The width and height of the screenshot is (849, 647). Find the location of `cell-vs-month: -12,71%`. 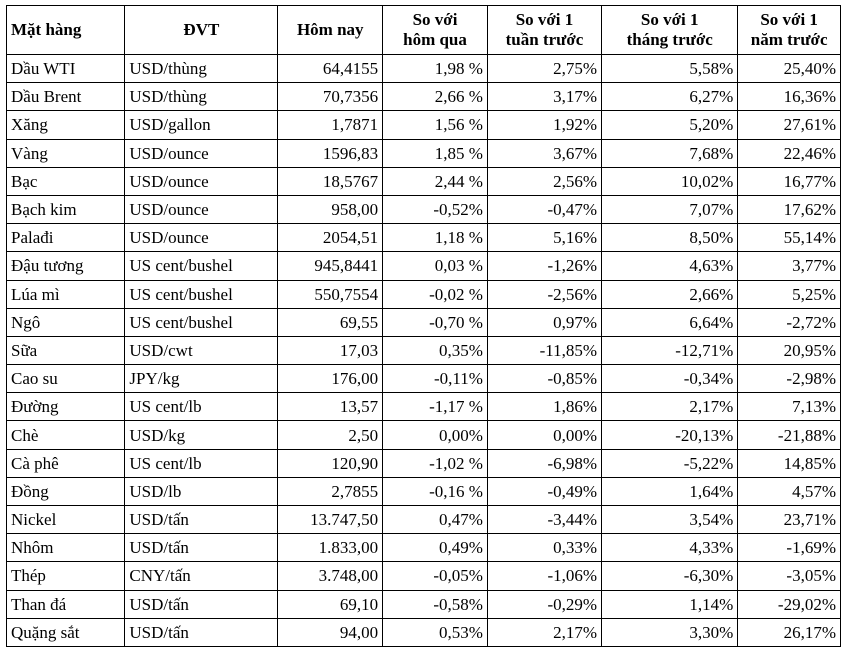

cell-vs-month: -12,71% is located at coordinates (670, 350).